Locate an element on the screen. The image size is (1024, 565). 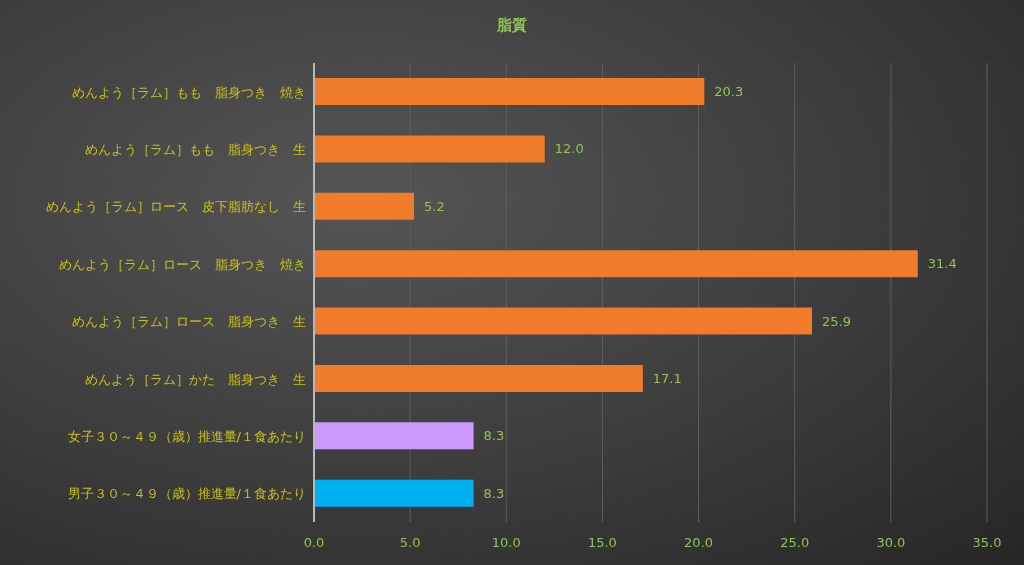
y-tick-label: 女子３０～４９（歳）推進量/１食あたり is located at coordinates (186, 436).